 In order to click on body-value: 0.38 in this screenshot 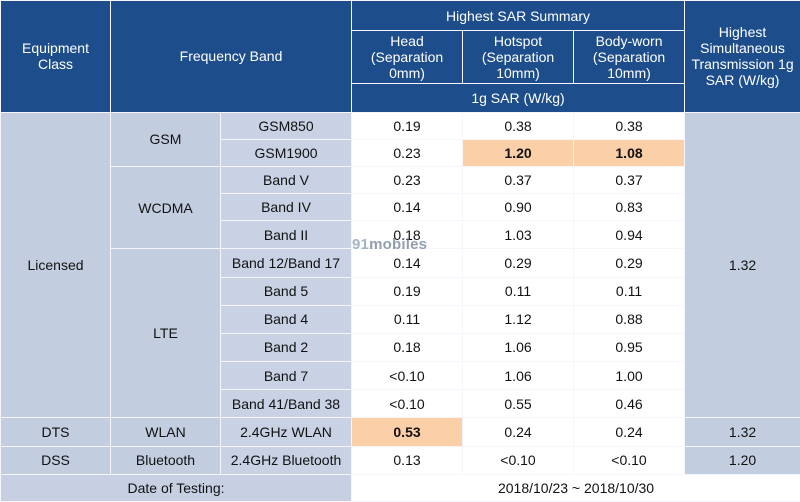, I will do `click(629, 125)`.